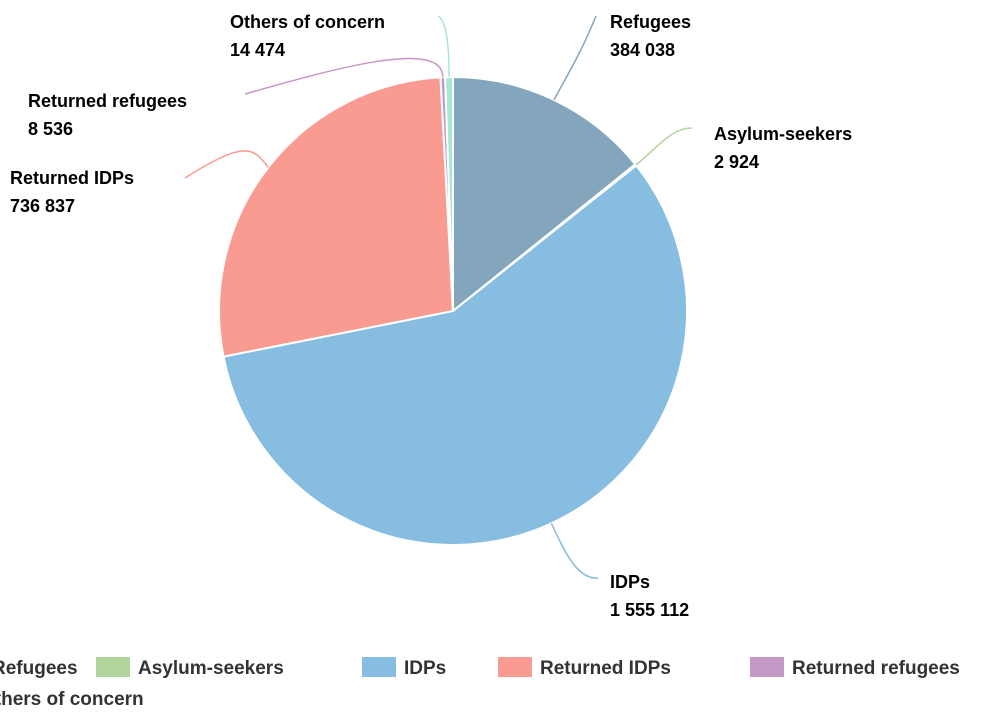  What do you see at coordinates (344, 76) in the screenshot?
I see `leader-line-returned-refugees` at bounding box center [344, 76].